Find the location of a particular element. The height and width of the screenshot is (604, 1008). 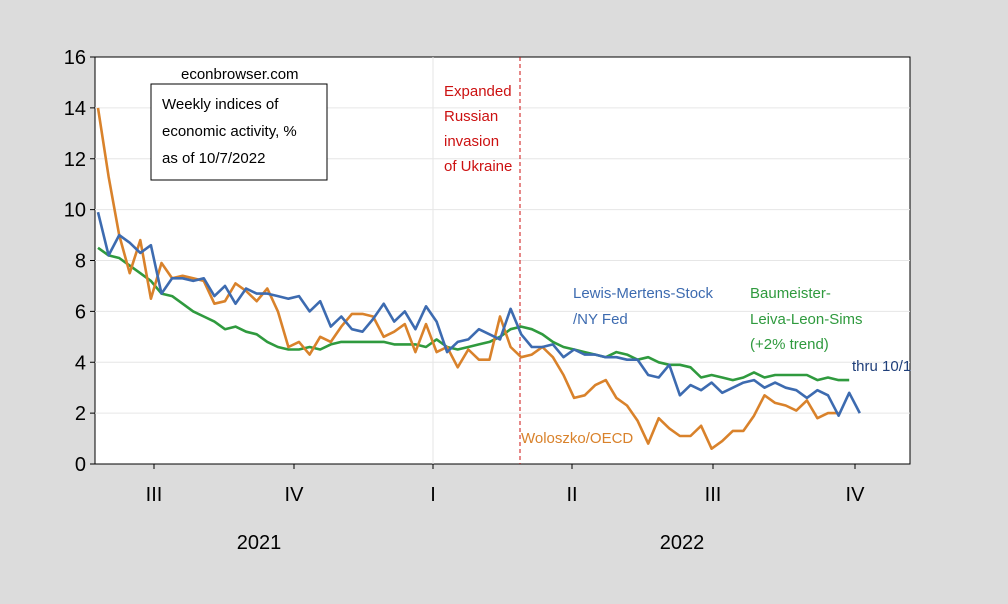

y-tick-label: 16 is located at coordinates (75, 58).